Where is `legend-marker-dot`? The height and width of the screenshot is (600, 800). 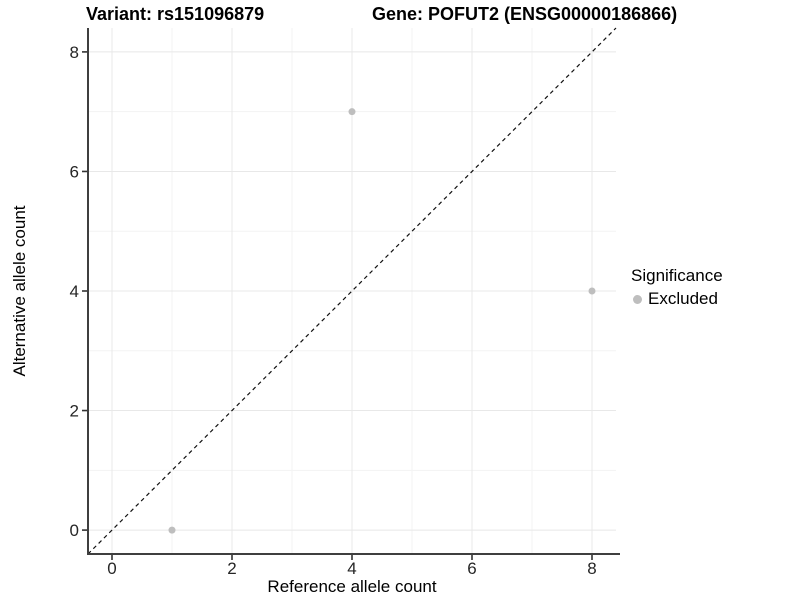
legend-marker-dot is located at coordinates (637, 299).